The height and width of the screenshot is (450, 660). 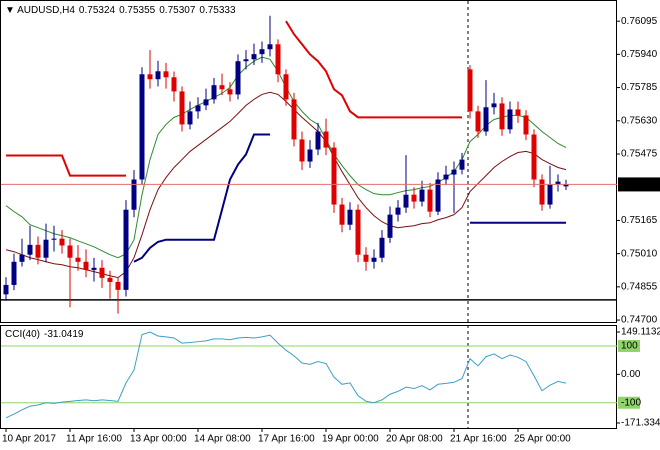 What do you see at coordinates (639, 87) in the screenshot?
I see `y-tick-label: 0.75785` at bounding box center [639, 87].